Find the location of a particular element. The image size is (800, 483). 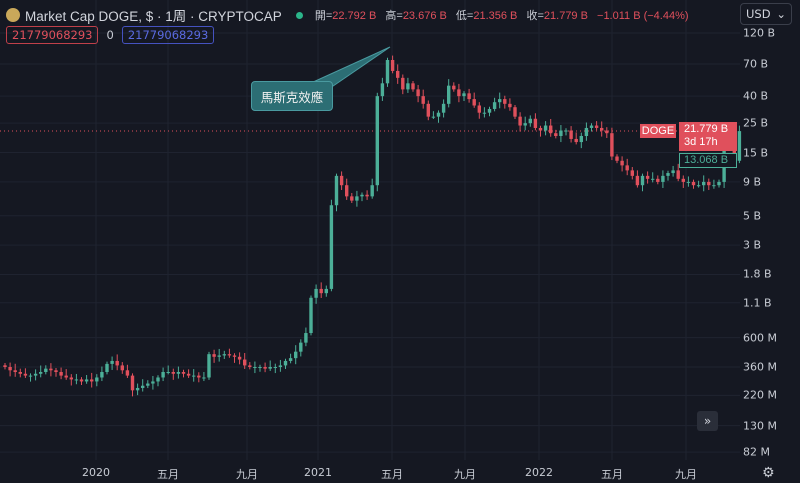

value-box-blue: 21779068293 is located at coordinates (168, 35).